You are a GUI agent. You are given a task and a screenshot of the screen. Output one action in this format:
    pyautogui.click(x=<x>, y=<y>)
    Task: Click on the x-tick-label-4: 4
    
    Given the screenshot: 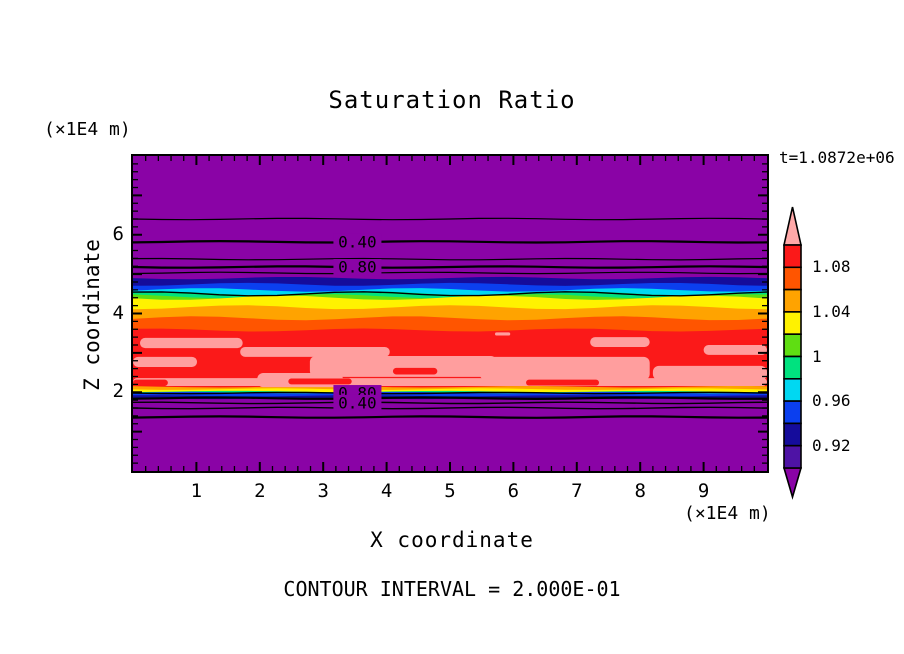 What is the action you would take?
    pyautogui.click(x=386, y=491)
    